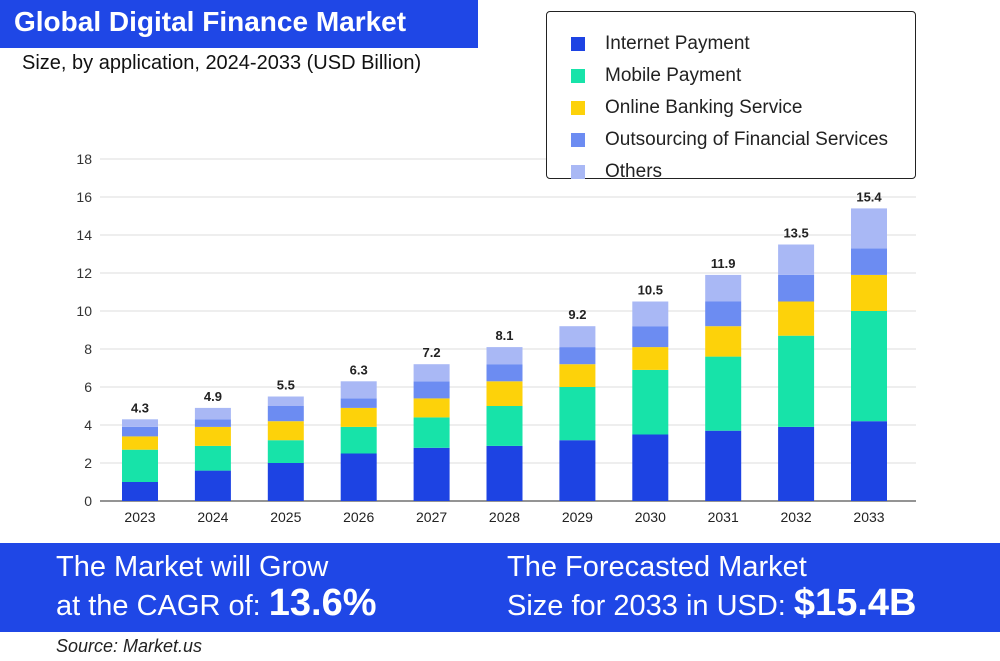 The image size is (1000, 661). I want to click on data-label-total: 5.5, so click(286, 385).